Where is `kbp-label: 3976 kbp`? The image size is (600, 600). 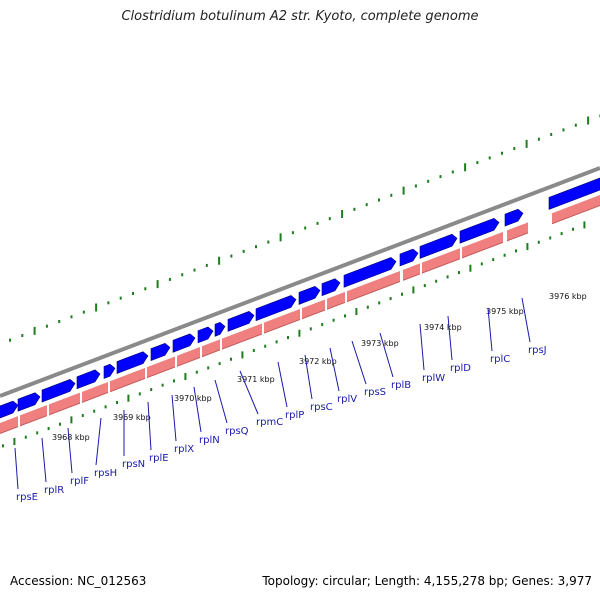
kbp-label: 3976 kbp is located at coordinates (568, 296).